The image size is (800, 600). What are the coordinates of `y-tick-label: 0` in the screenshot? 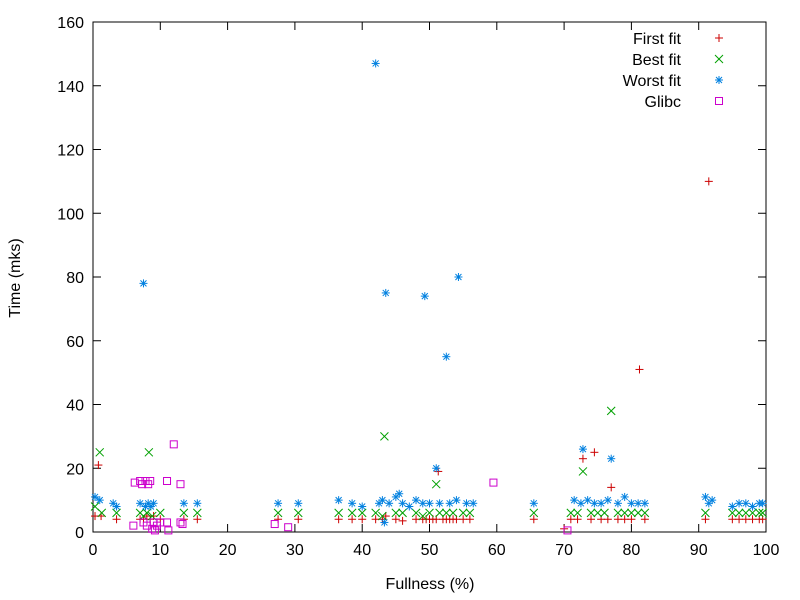 It's located at (79, 533).